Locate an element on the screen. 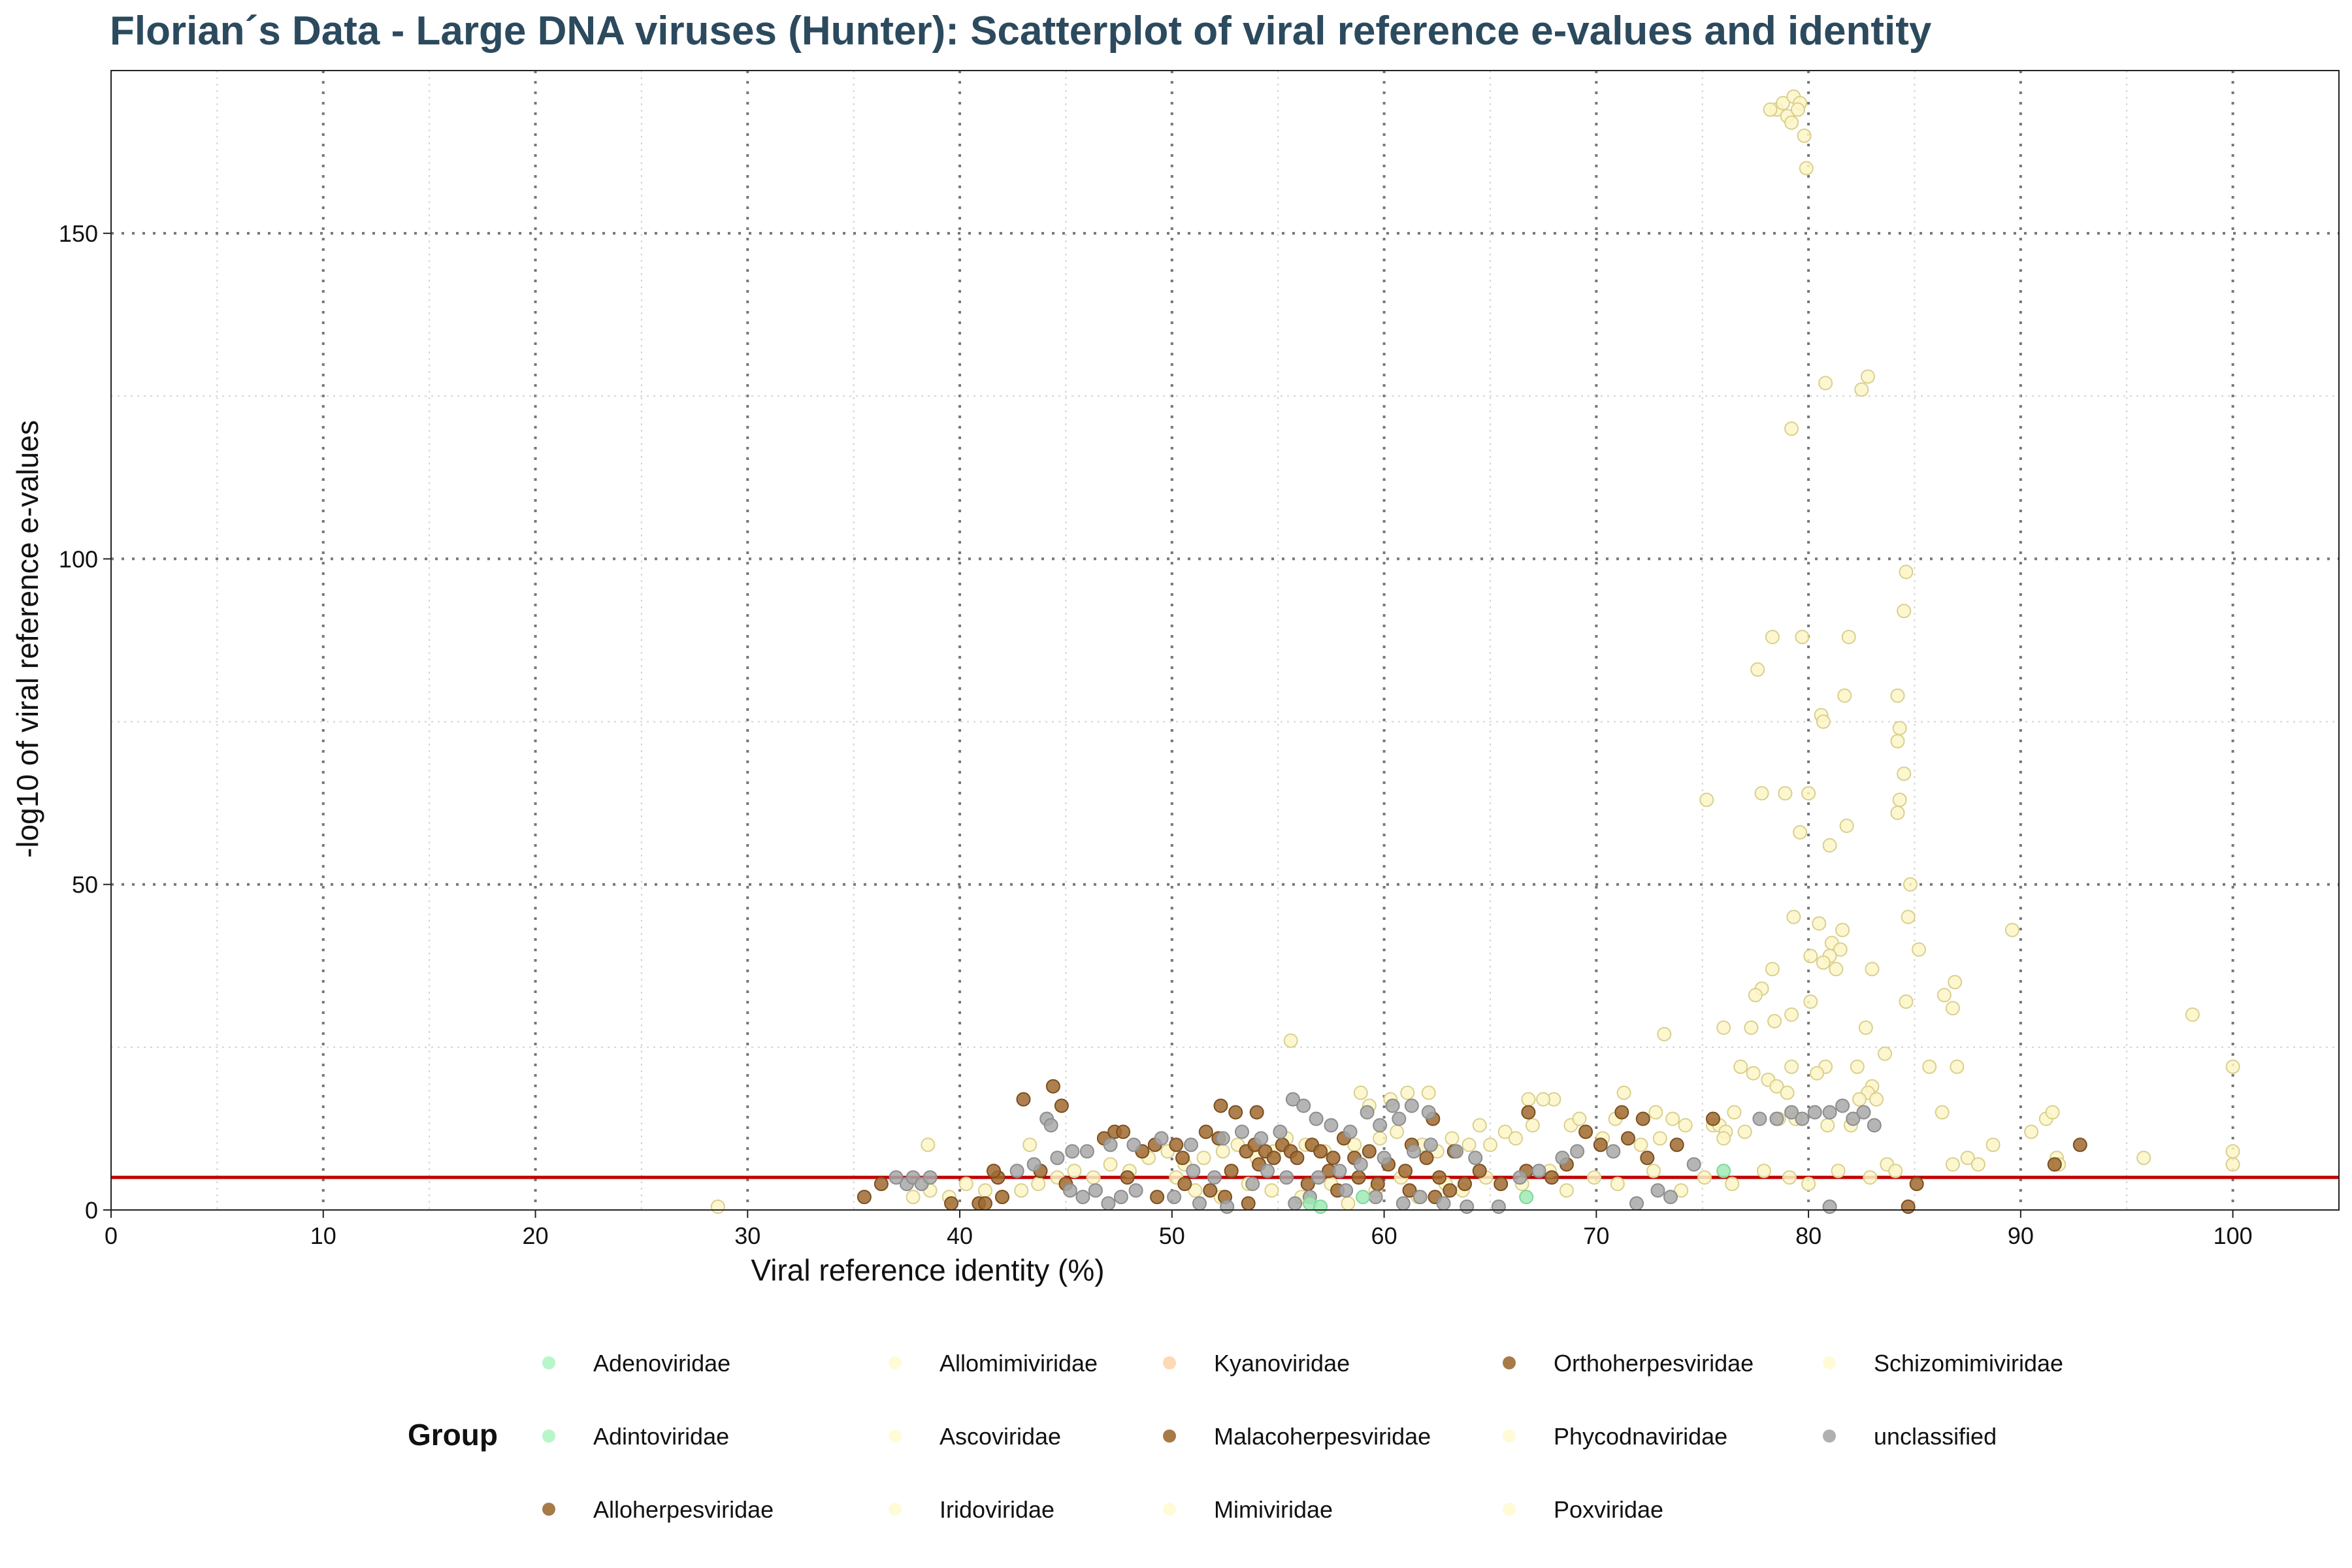 The height and width of the screenshot is (1568, 2352). legend-item: Adenoviridae is located at coordinates (636, 1363).